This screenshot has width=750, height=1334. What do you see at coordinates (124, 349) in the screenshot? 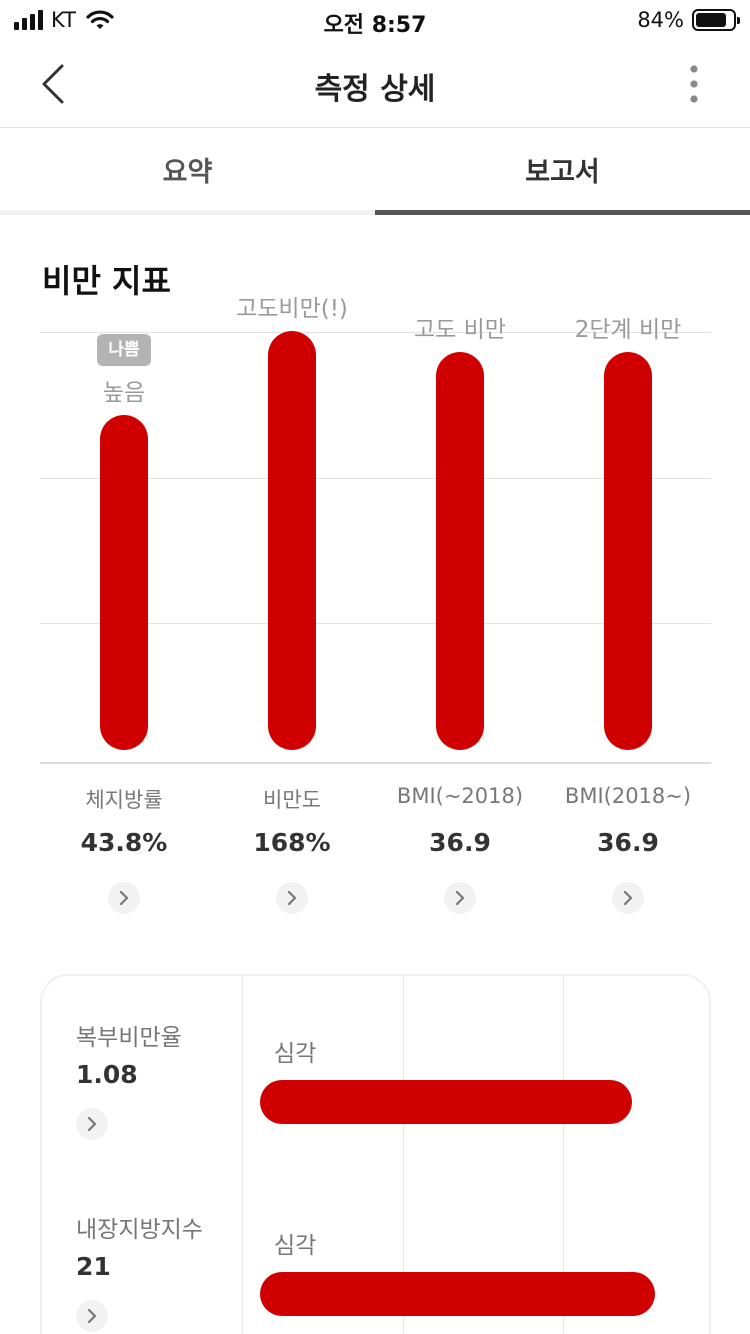
I see `status-badge: 나쁨` at bounding box center [124, 349].